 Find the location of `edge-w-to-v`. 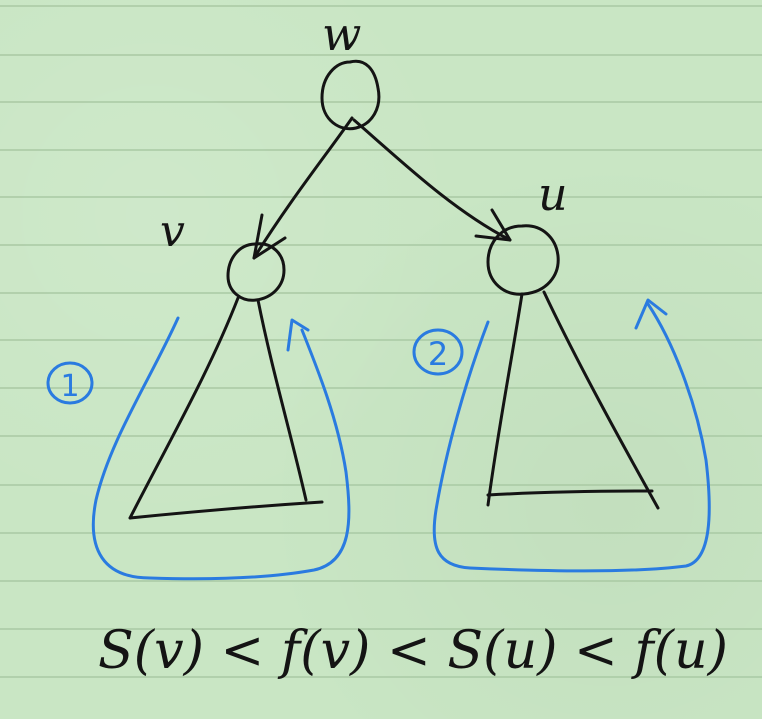

edge-w-to-v is located at coordinates (303, 188).